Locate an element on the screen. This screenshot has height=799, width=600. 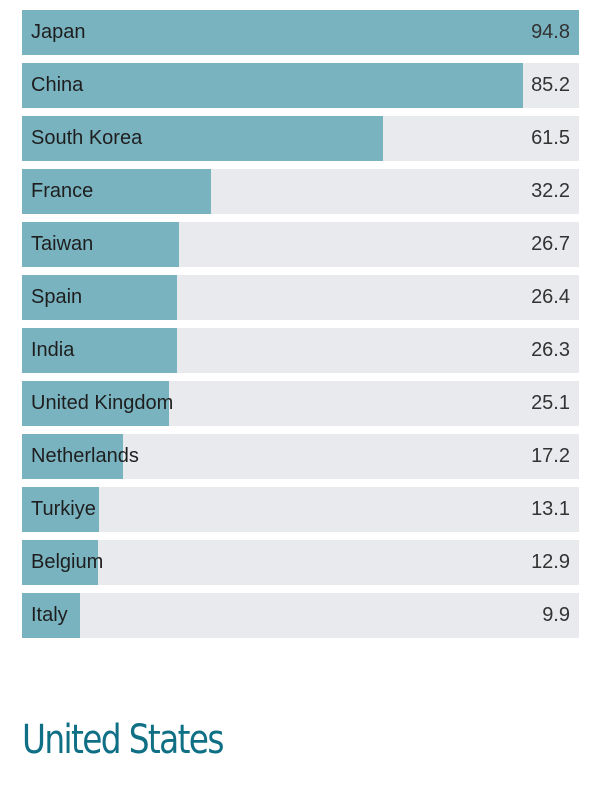
bar-row-turkiye: Turkiye 13.1 is located at coordinates (300, 509).